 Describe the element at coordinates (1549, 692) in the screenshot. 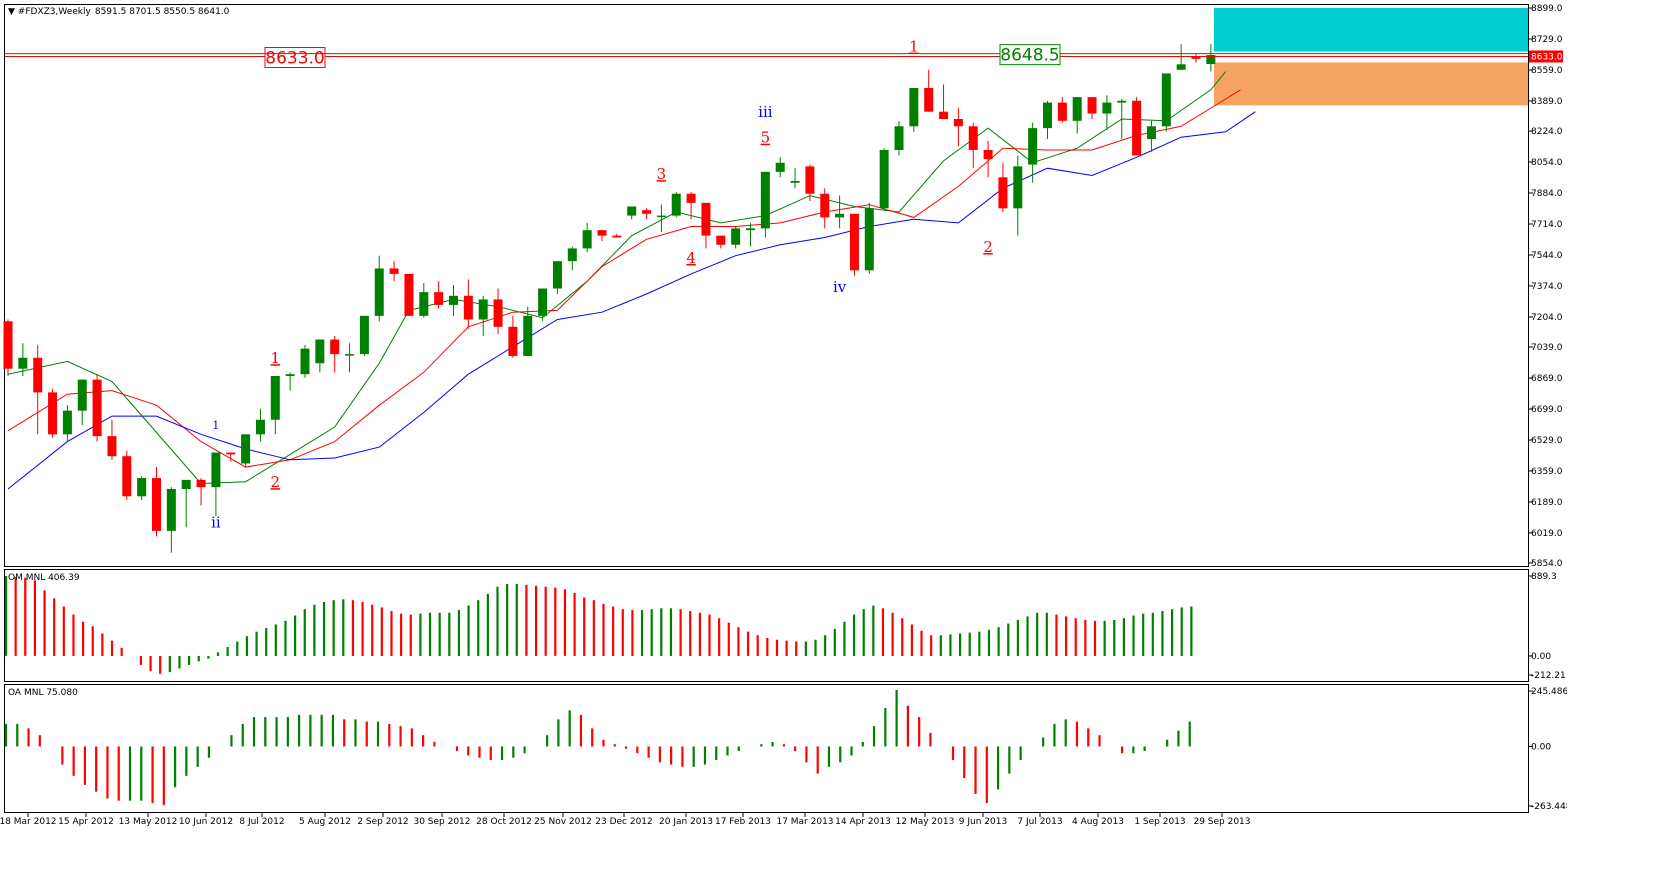

I see `y-tick-label: 245.486` at that location.